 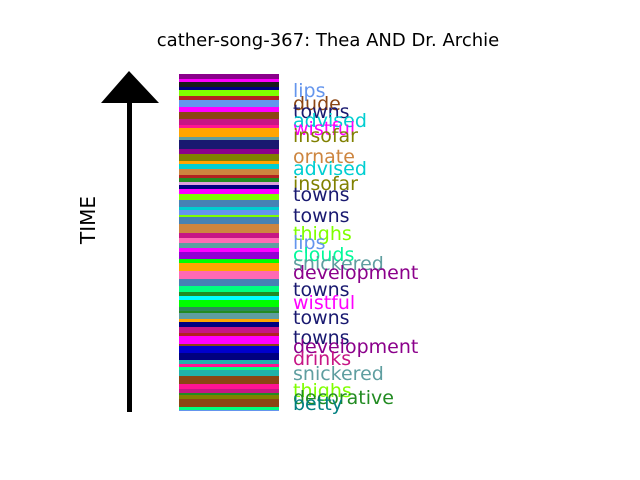 I want to click on timeline-label: clouds, so click(x=323, y=255).